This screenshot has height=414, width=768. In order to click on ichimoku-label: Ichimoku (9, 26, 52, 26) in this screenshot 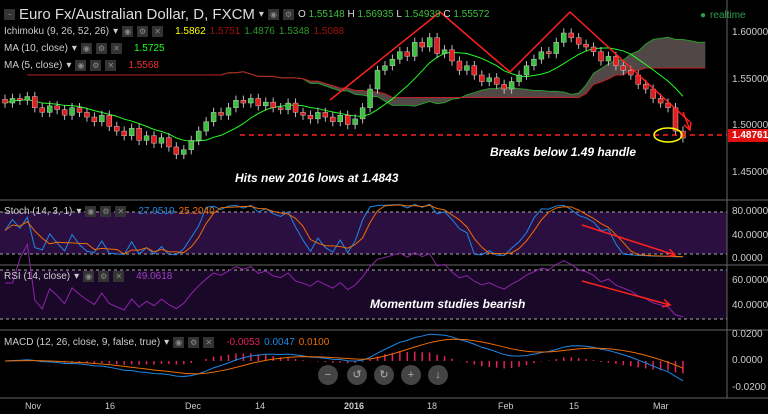, I will do `click(57, 31)`.